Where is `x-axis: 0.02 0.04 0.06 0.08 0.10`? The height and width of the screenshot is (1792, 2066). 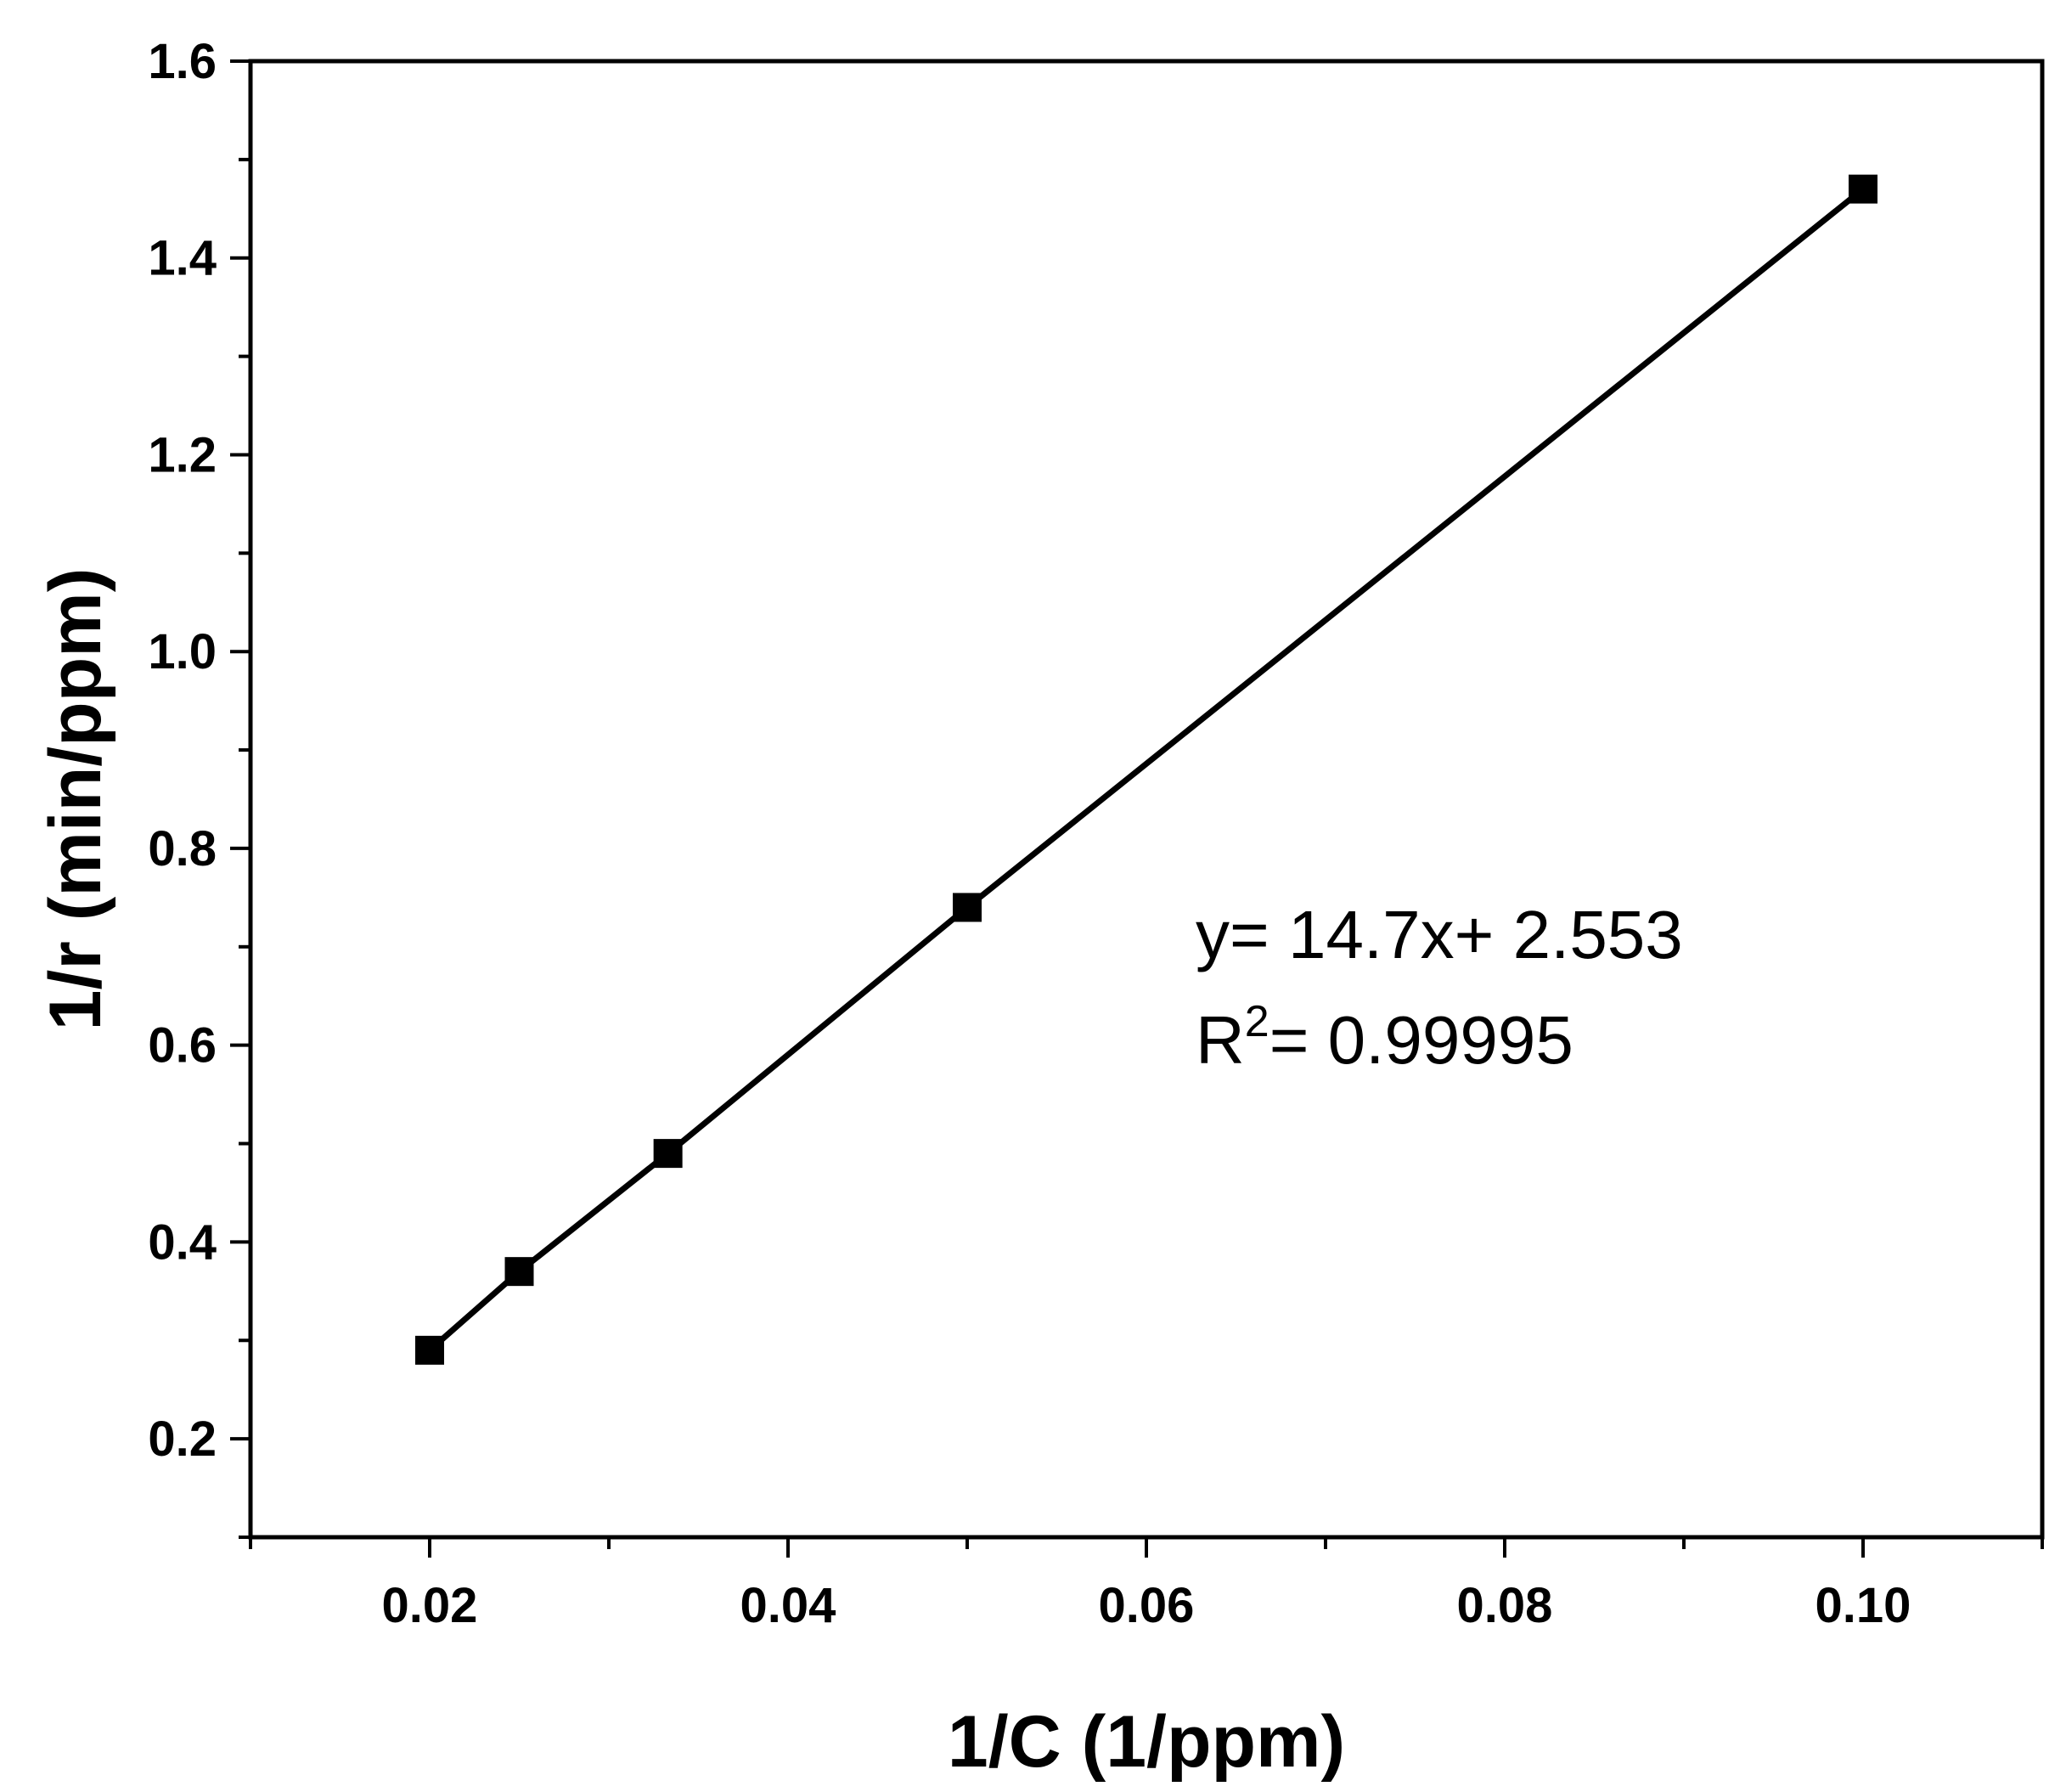 x-axis: 0.02 0.04 0.06 0.08 0.10 is located at coordinates (1147, 1585).